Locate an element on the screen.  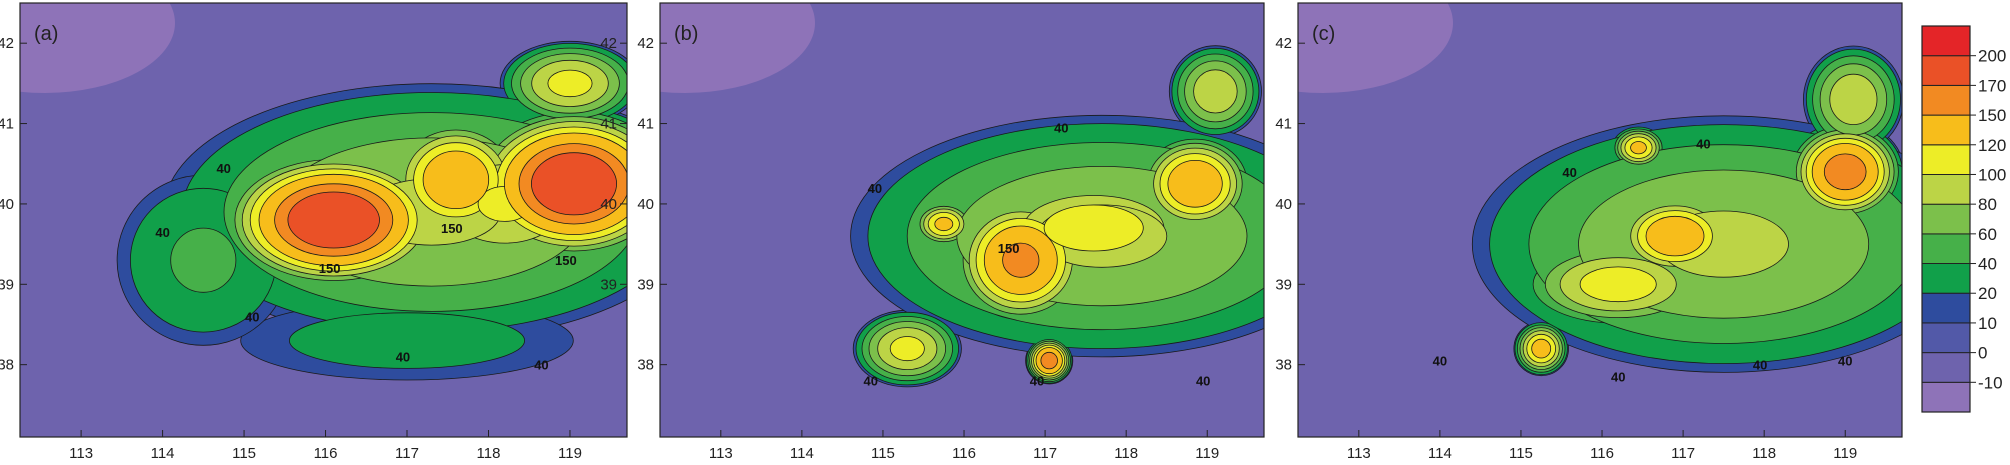
panel-c-label: (c) is located at coordinates (1323, 34).